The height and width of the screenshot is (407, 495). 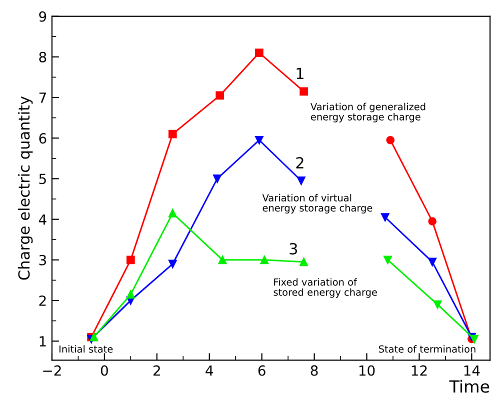 I want to click on y-tick-label: 4, so click(x=42, y=219).